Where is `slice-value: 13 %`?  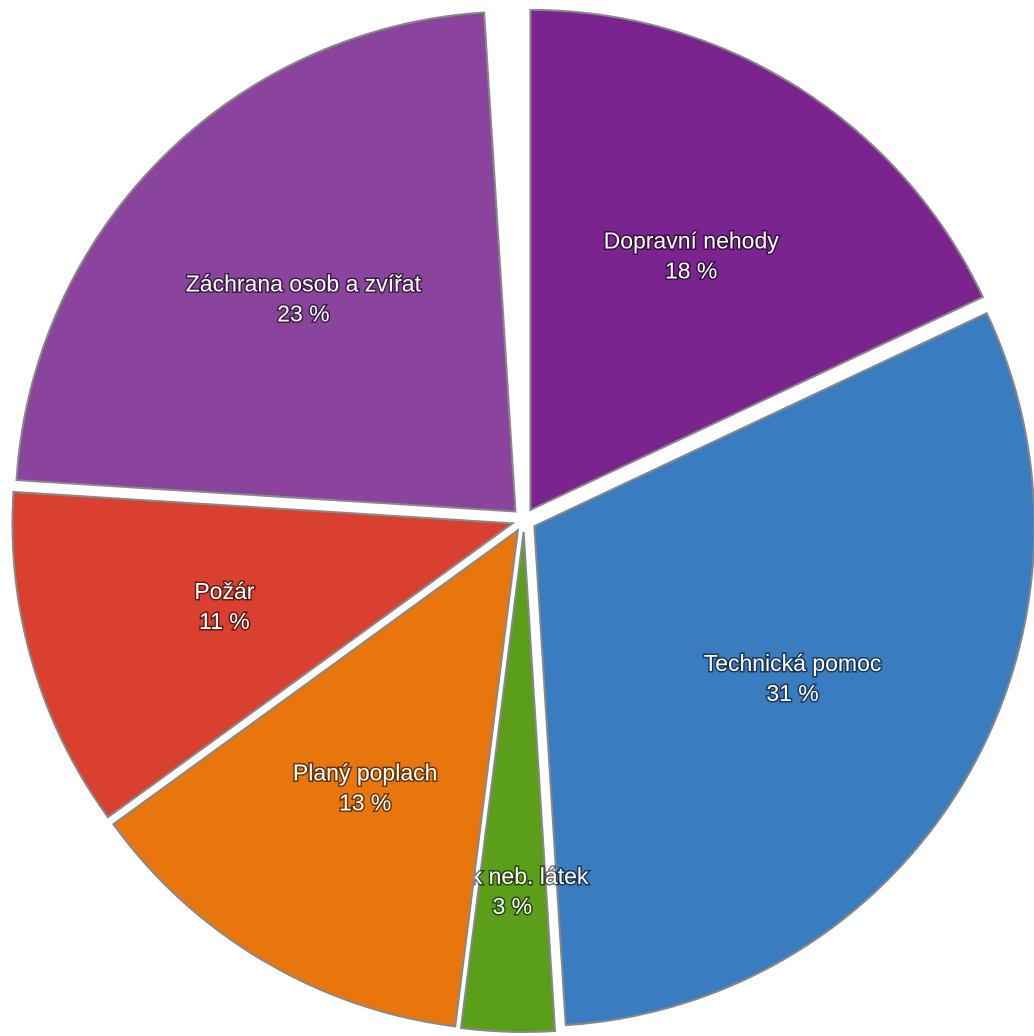 slice-value: 13 % is located at coordinates (365, 803).